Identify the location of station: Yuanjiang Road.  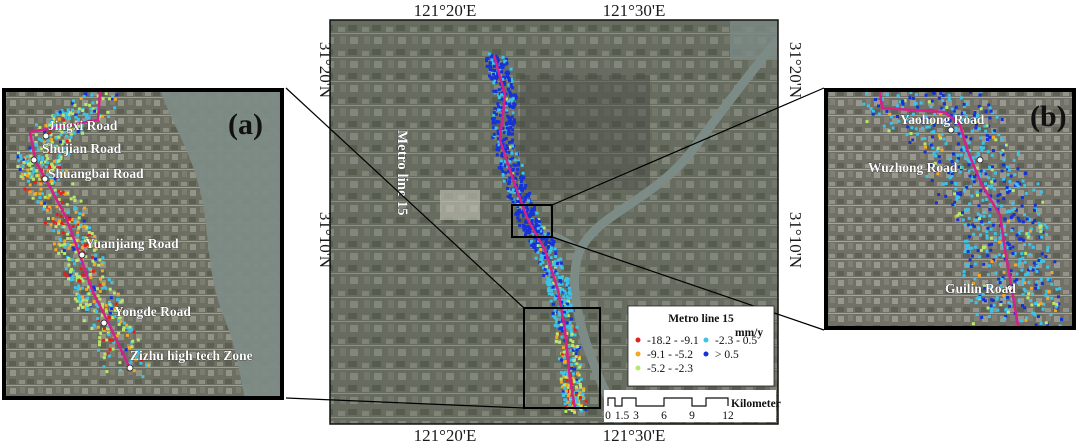
(128, 247).